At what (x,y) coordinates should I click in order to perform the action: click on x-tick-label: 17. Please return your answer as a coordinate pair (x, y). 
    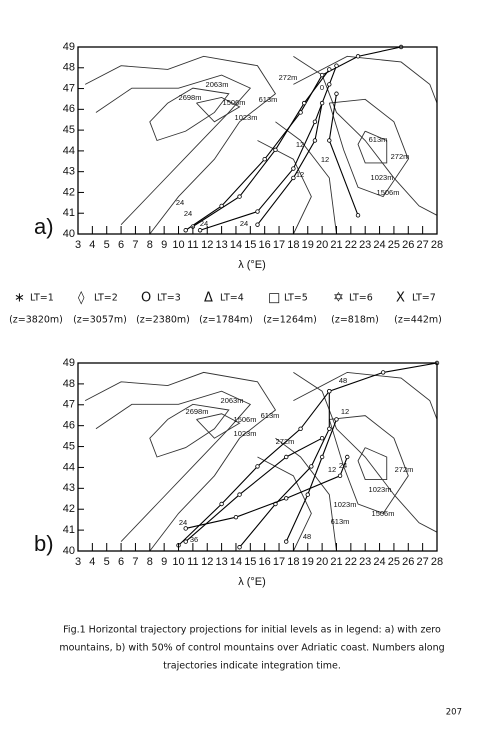
    Looking at the image, I should click on (279, 562).